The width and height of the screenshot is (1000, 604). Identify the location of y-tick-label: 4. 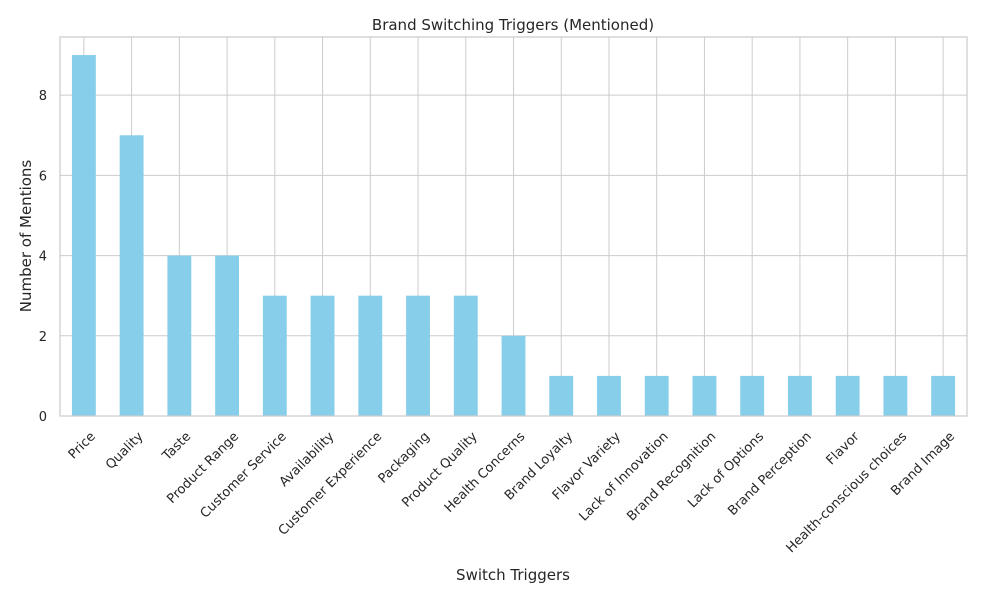
(43, 257).